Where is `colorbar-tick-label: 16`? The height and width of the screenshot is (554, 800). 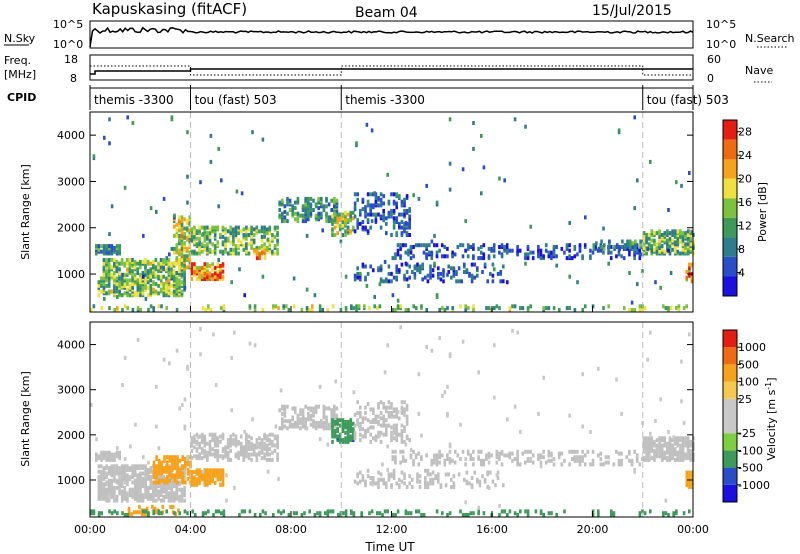 colorbar-tick-label: 16 is located at coordinates (745, 202).